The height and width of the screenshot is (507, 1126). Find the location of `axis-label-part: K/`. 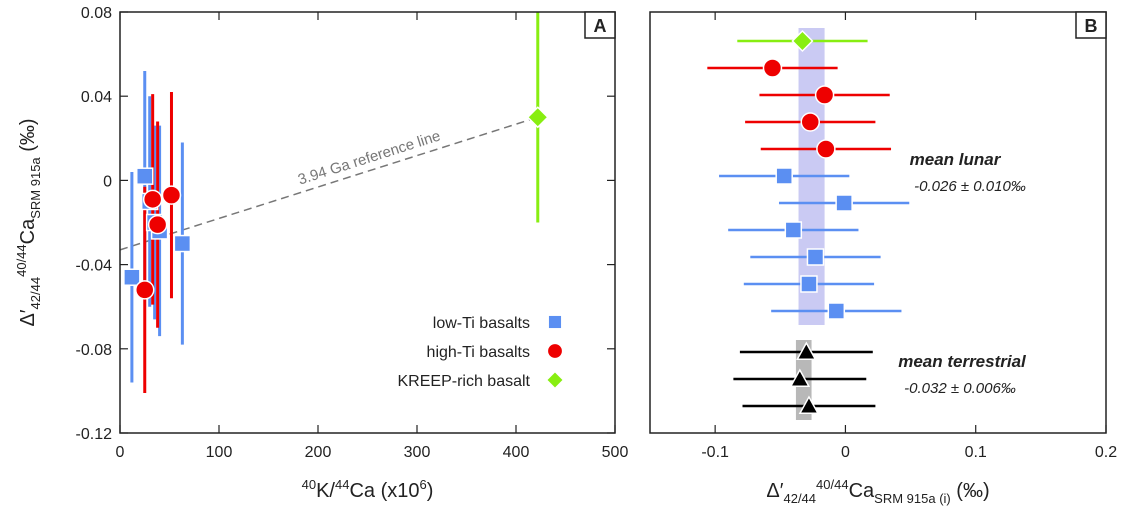

axis-label-part: K/ is located at coordinates (325, 491).